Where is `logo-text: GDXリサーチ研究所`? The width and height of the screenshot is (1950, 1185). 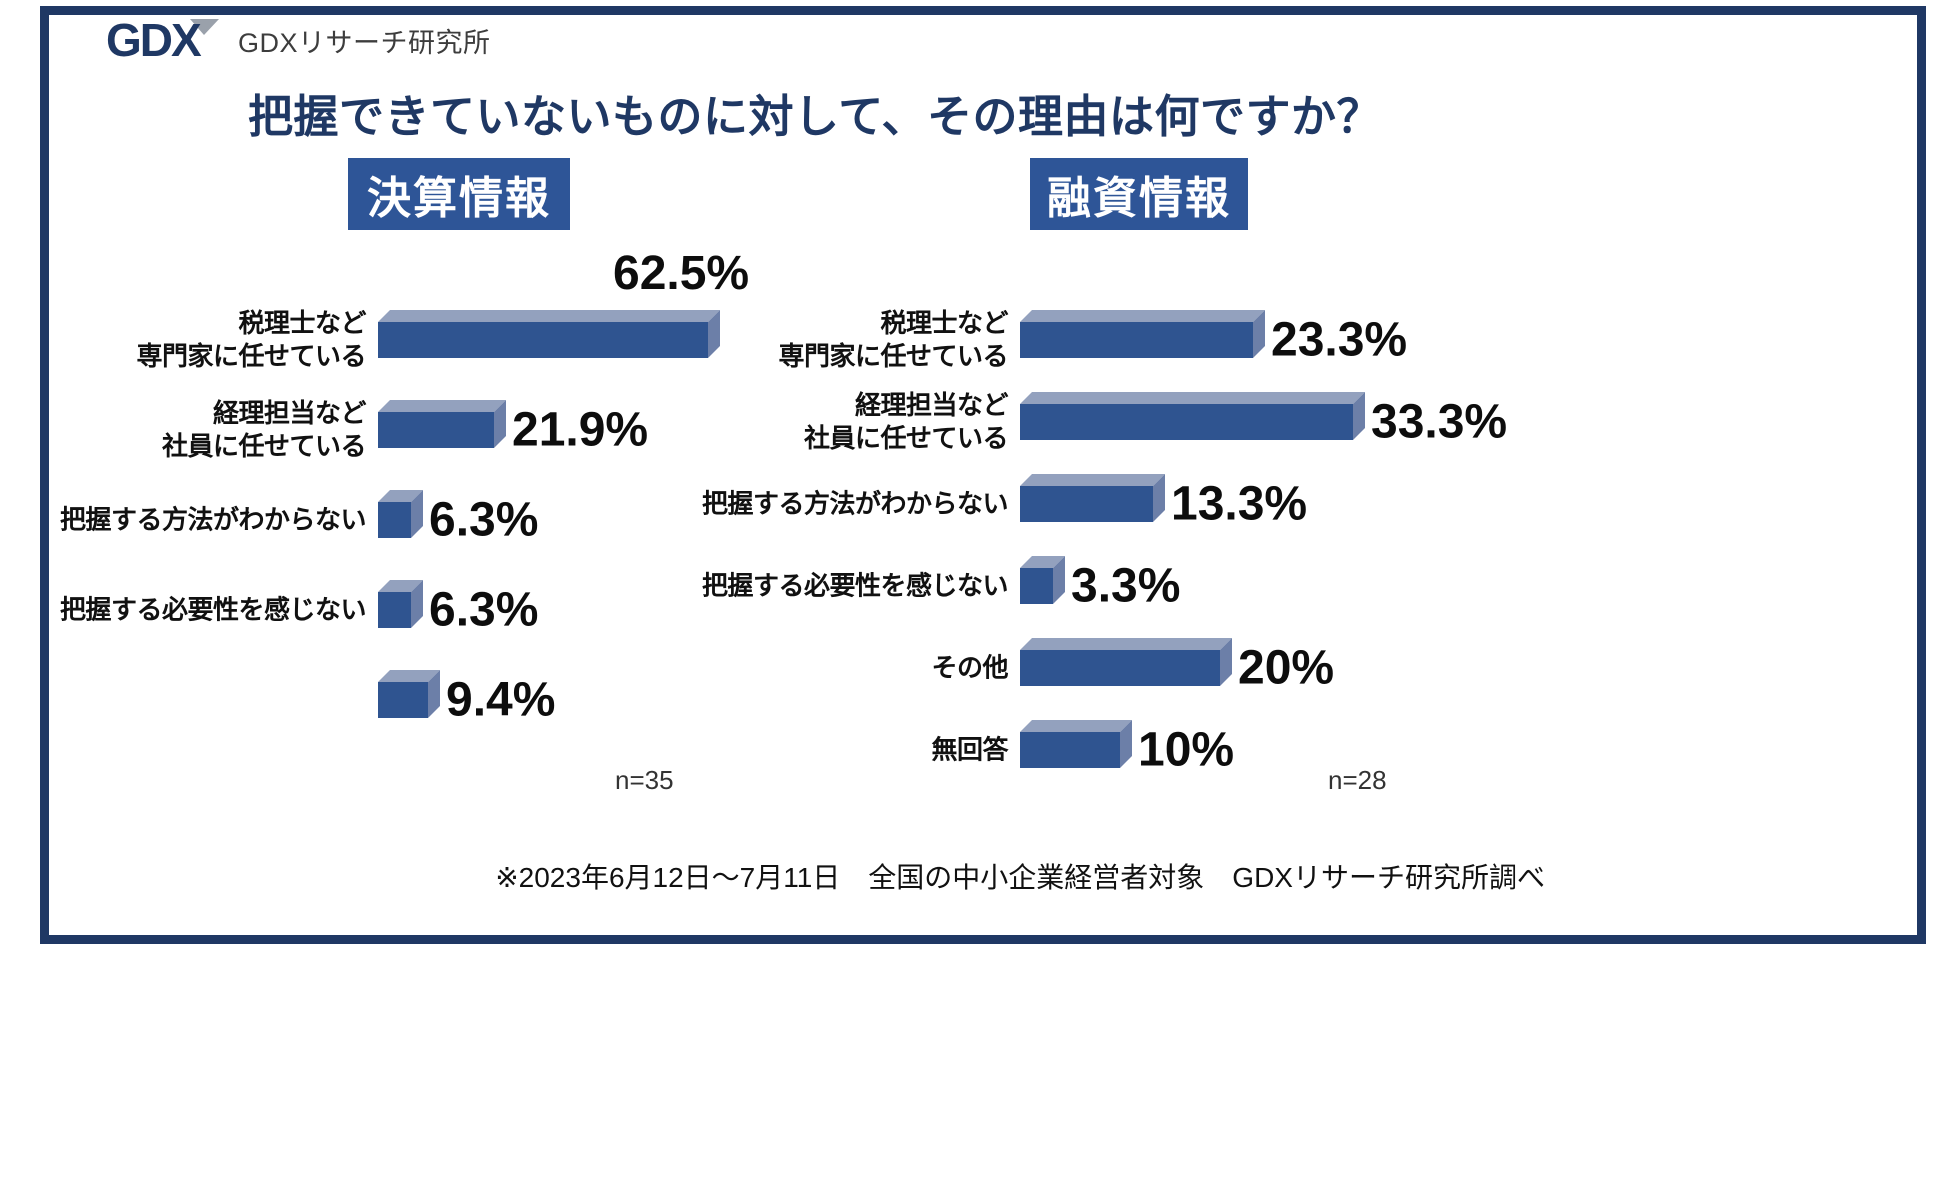 logo-text: GDXリサーチ研究所 is located at coordinates (364, 42).